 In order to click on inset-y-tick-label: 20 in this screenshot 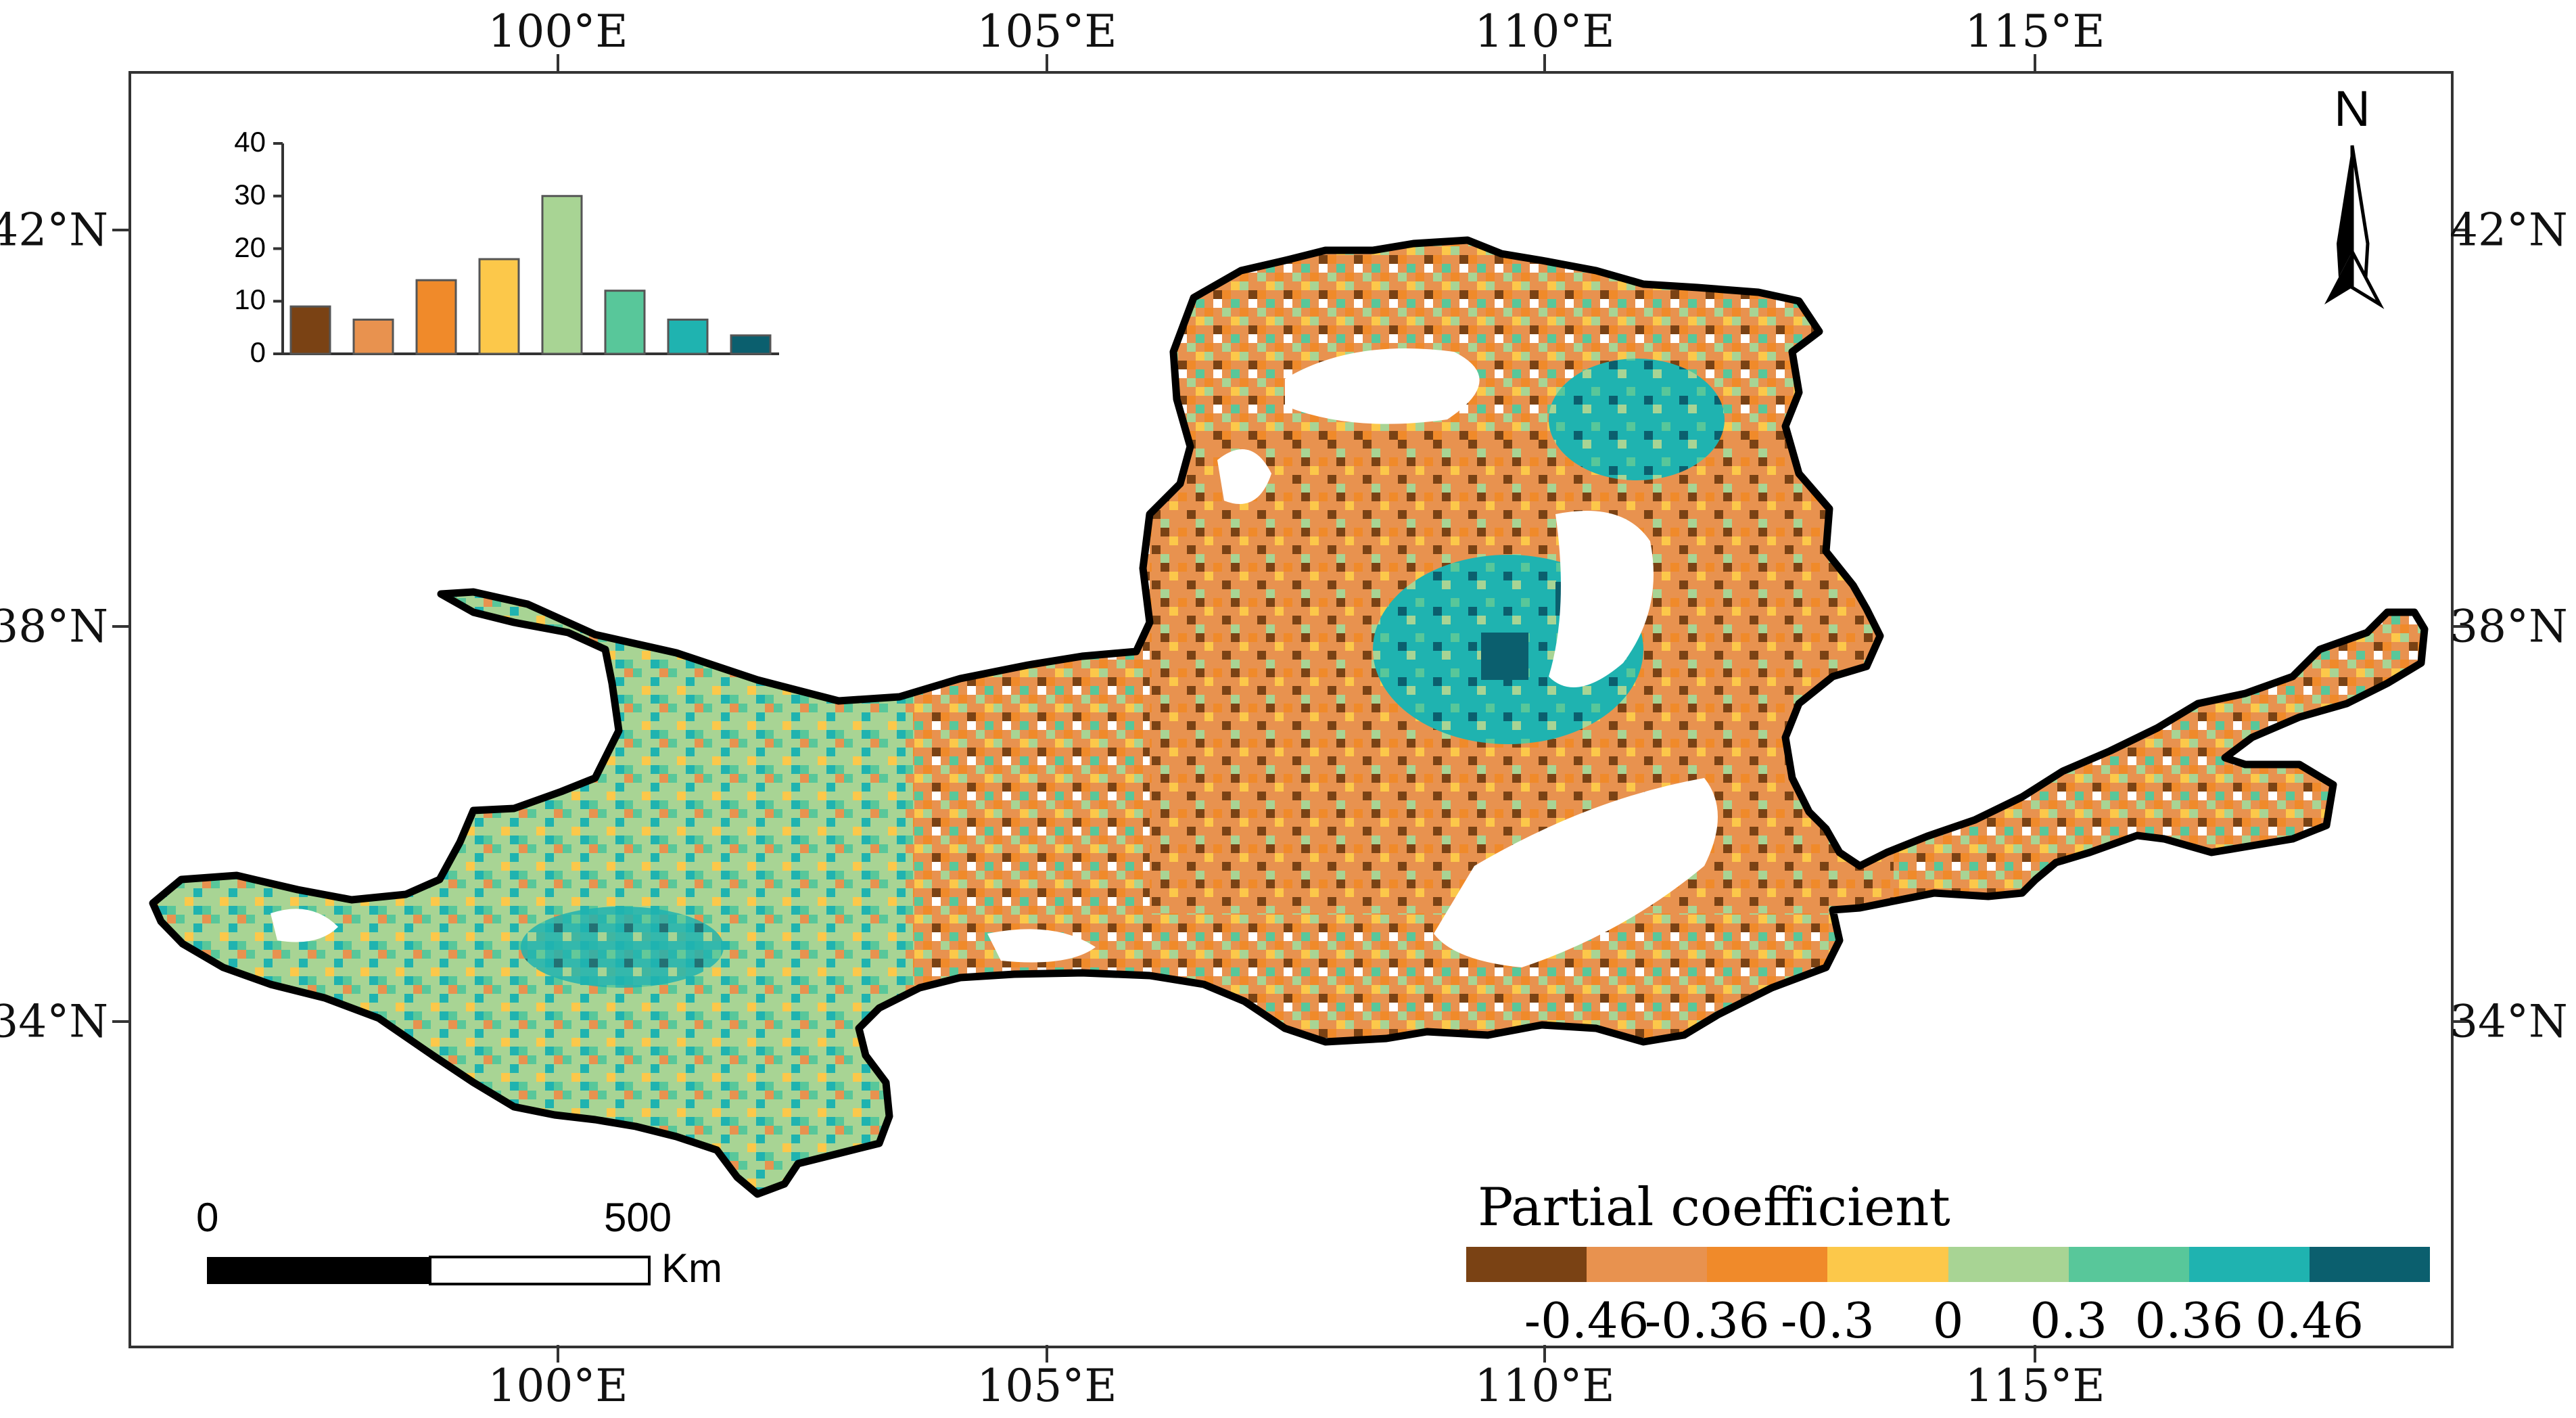, I will do `click(250, 247)`.